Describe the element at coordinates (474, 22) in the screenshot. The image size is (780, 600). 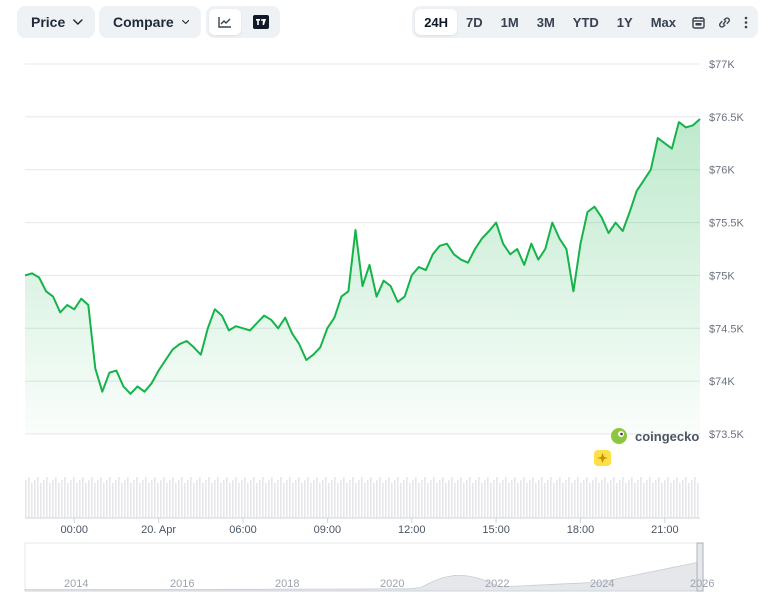
I see `range-7d-button: 7D` at that location.